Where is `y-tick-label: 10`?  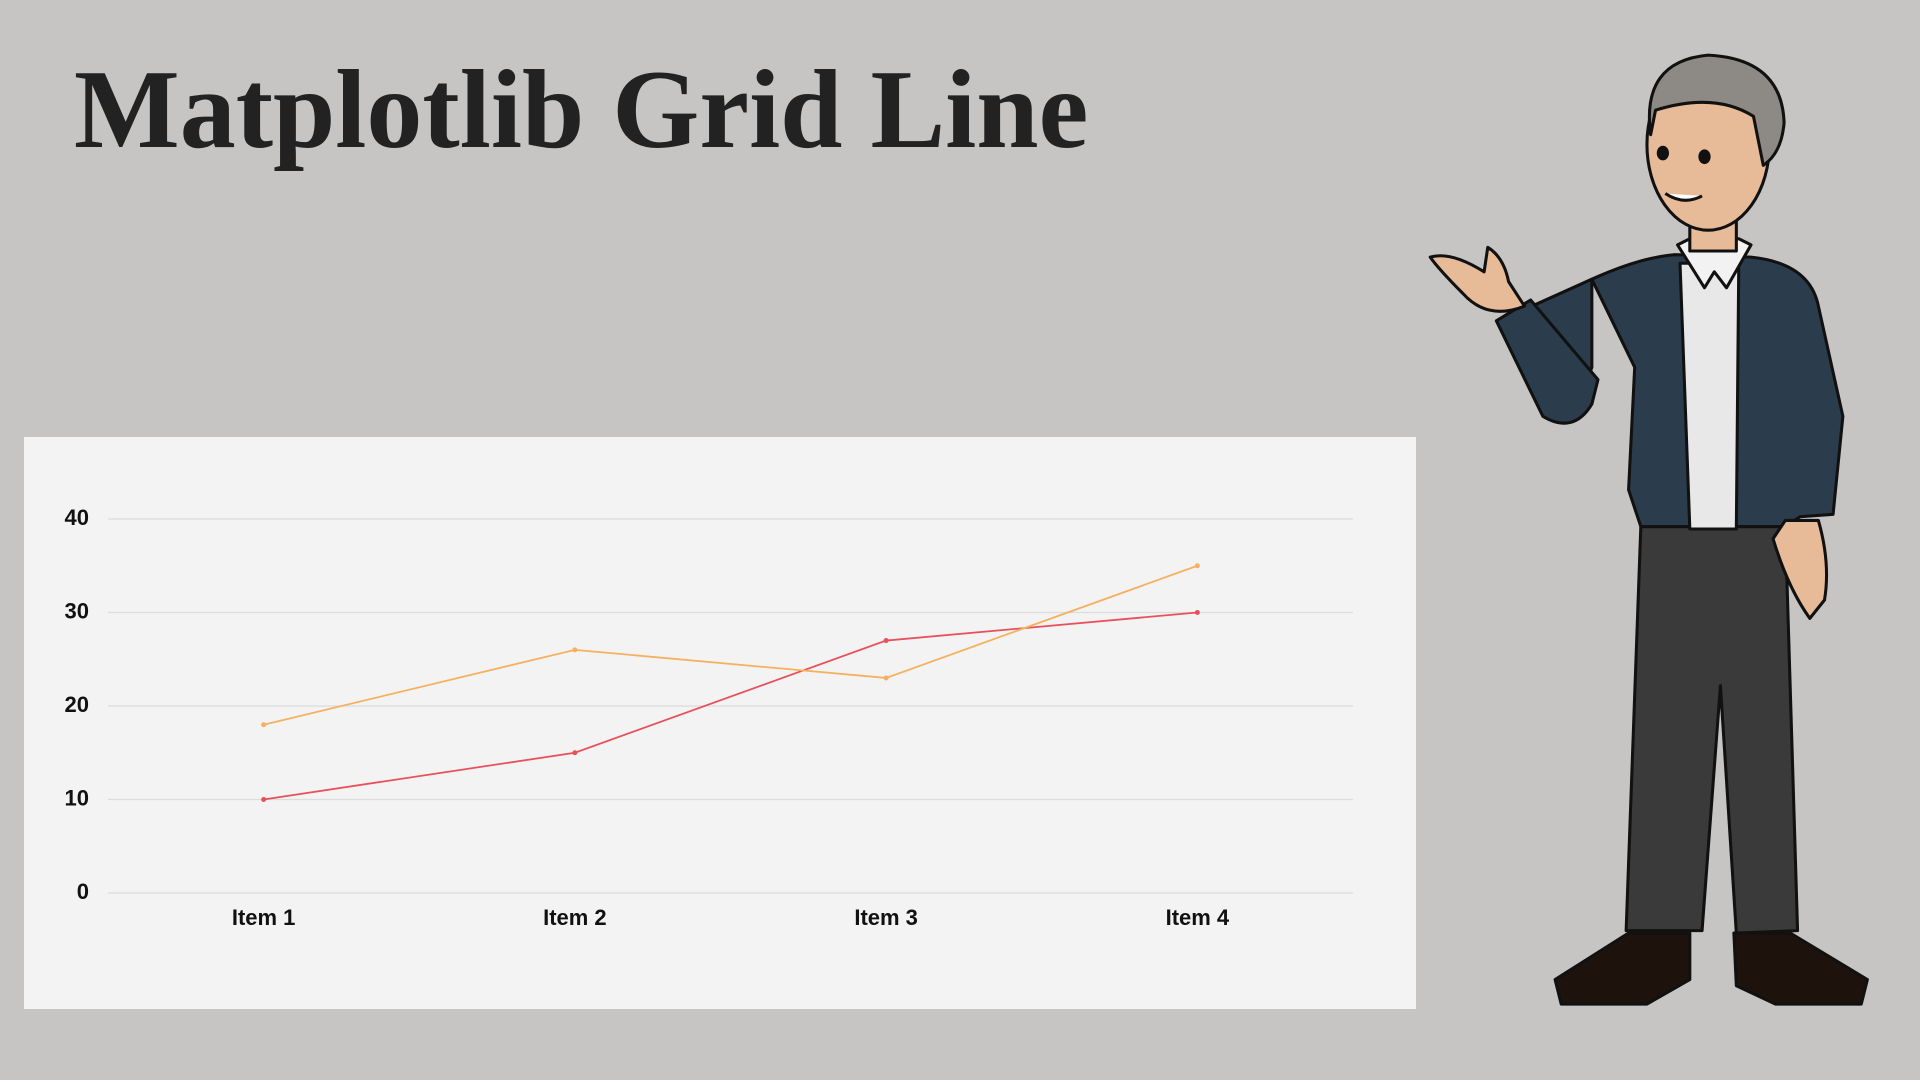
y-tick-label: 10 is located at coordinates (77, 797).